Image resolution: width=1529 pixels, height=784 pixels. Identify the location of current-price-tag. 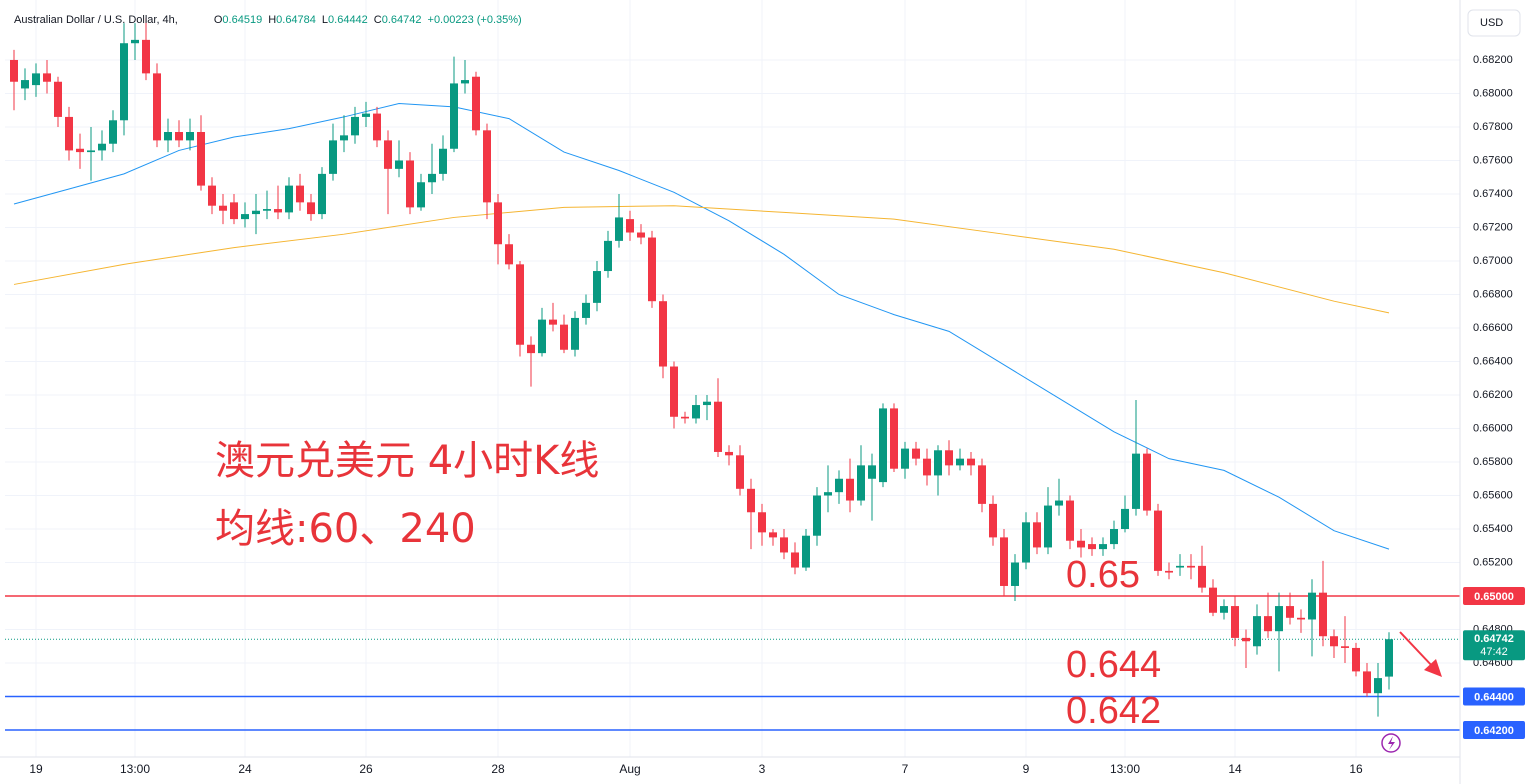
(1494, 645).